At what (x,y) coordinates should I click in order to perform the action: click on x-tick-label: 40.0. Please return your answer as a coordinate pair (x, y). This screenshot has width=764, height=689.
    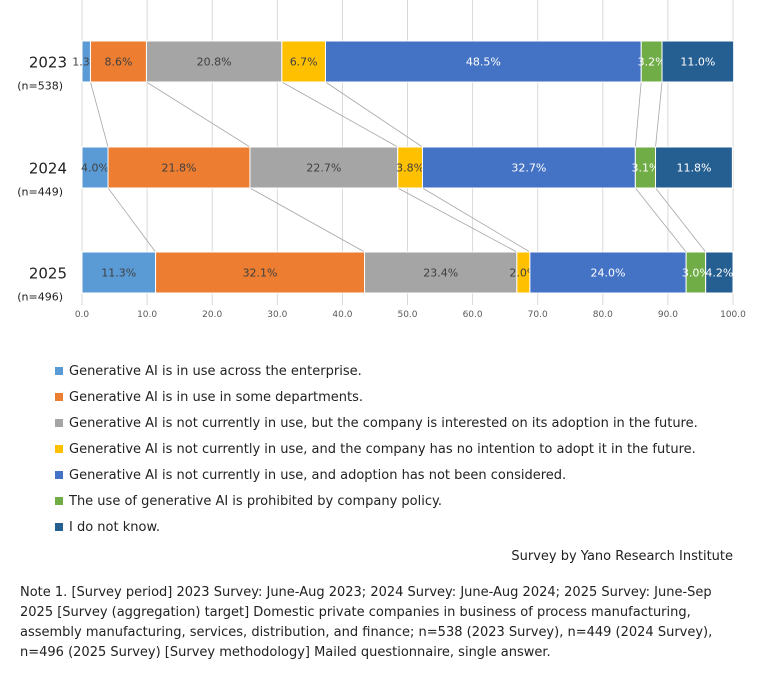
    Looking at the image, I should click on (342, 315).